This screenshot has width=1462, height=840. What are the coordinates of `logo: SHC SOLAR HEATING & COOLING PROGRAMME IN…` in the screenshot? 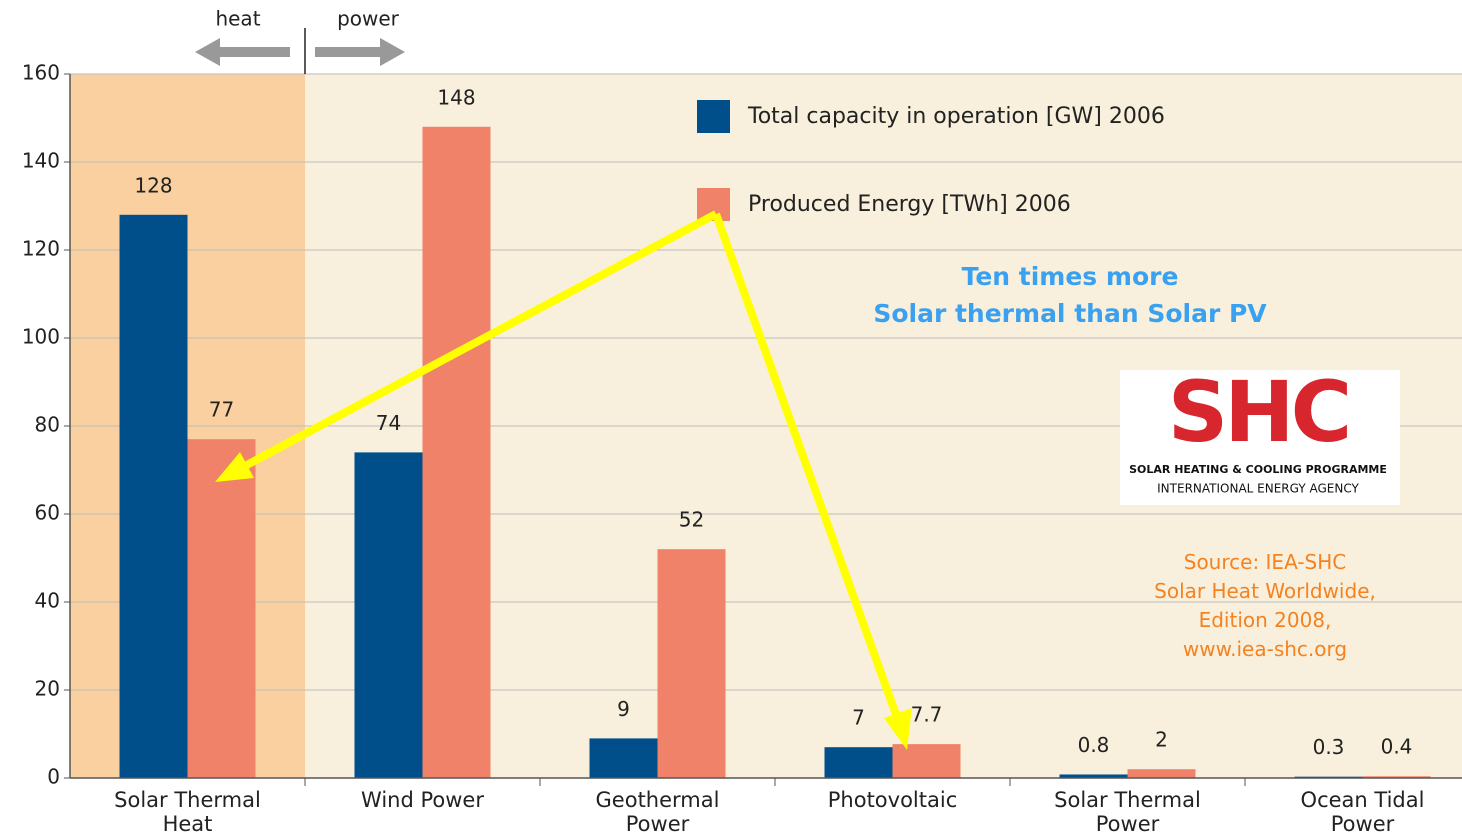 It's located at (1260, 434).